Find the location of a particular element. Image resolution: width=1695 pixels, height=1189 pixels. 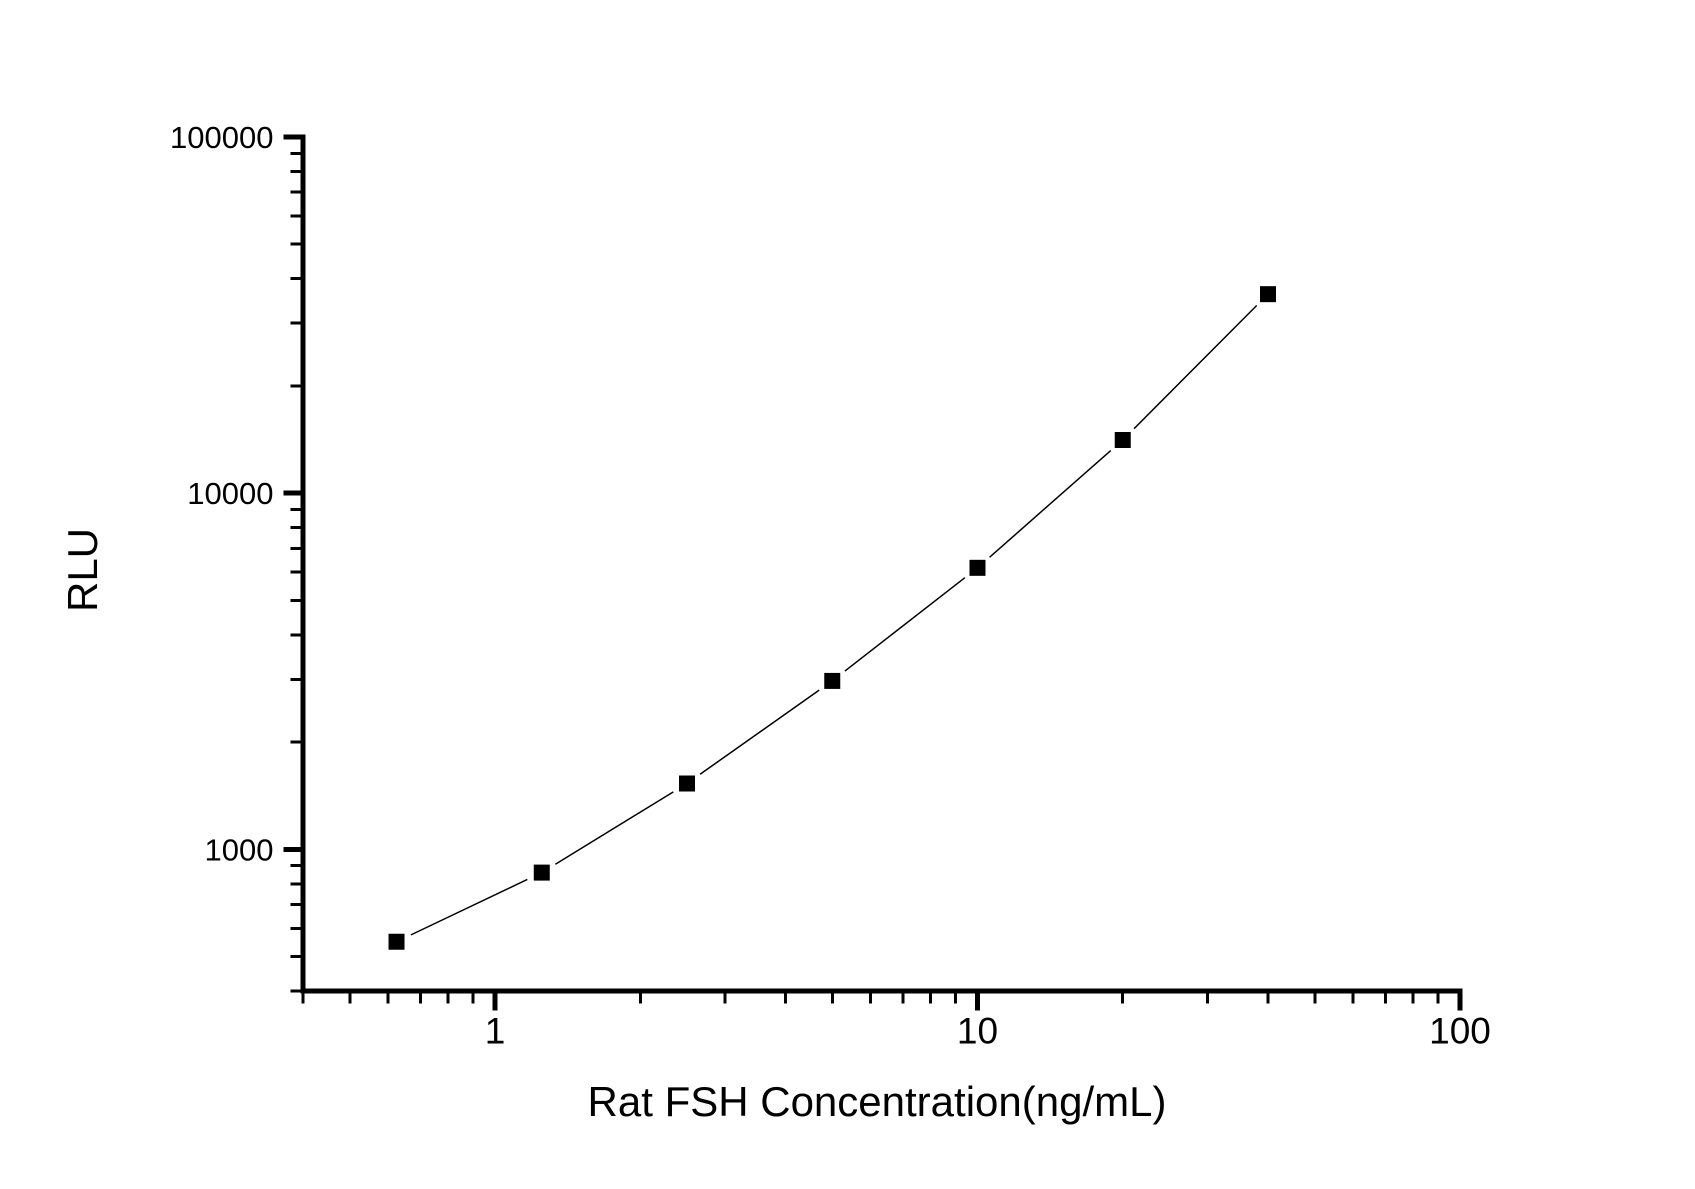

x-tick-label: 100 is located at coordinates (1460, 1031).